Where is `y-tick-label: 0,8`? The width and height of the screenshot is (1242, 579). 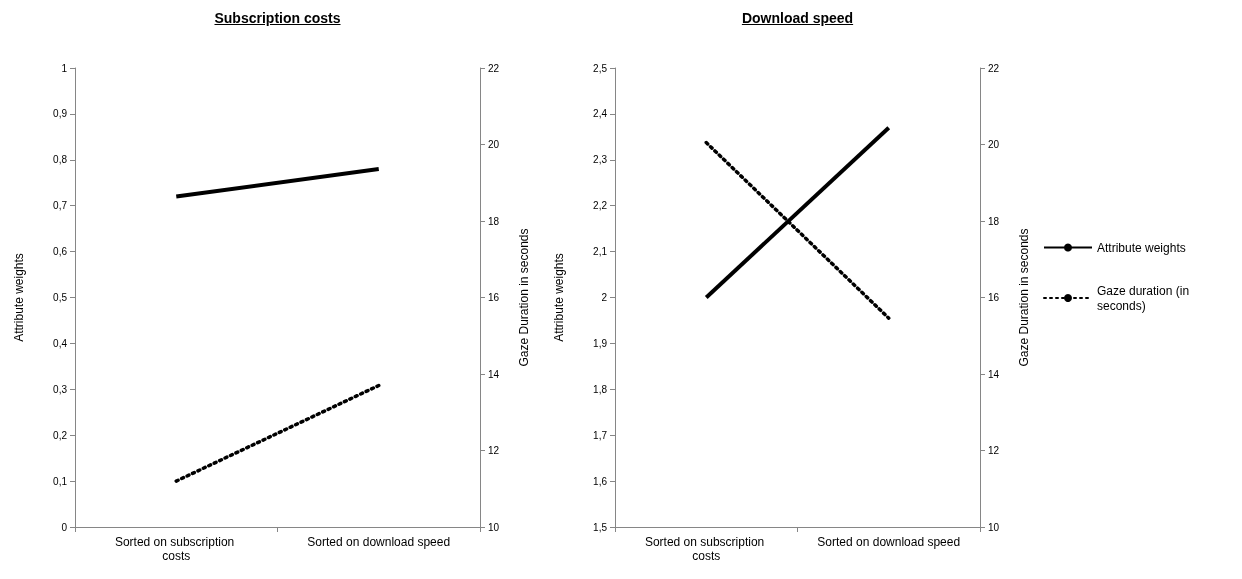 y-tick-label: 0,8 is located at coordinates (60, 160).